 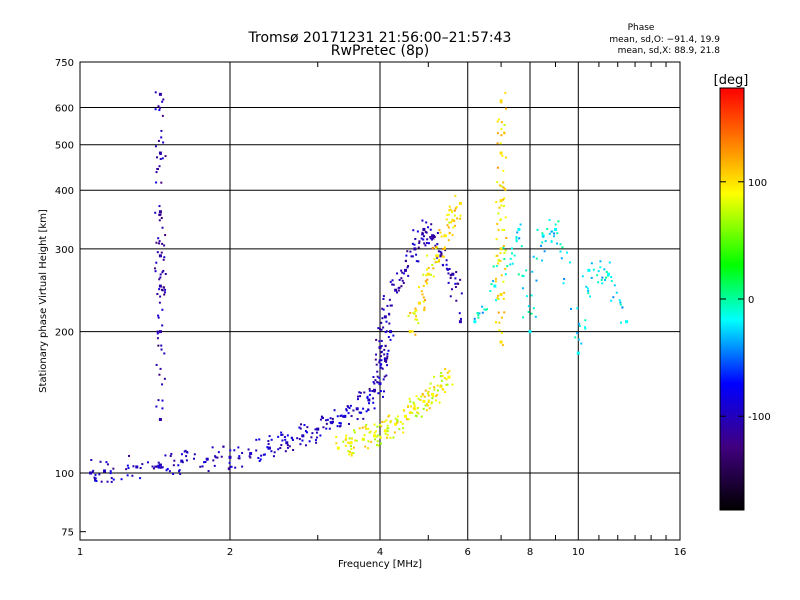 What do you see at coordinates (641, 28) in the screenshot?
I see `phase-stats-title: Phase` at bounding box center [641, 28].